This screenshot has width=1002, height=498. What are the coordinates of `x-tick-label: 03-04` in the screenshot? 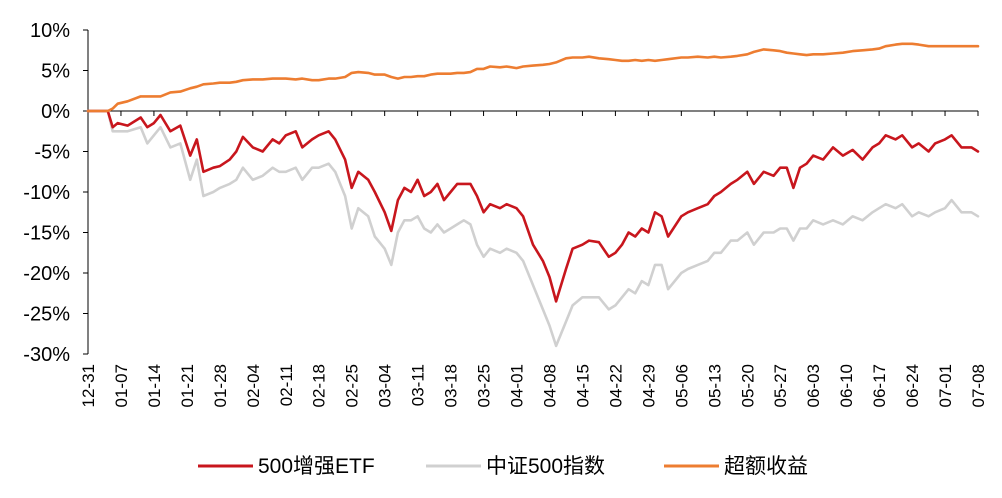 It's located at (385, 385).